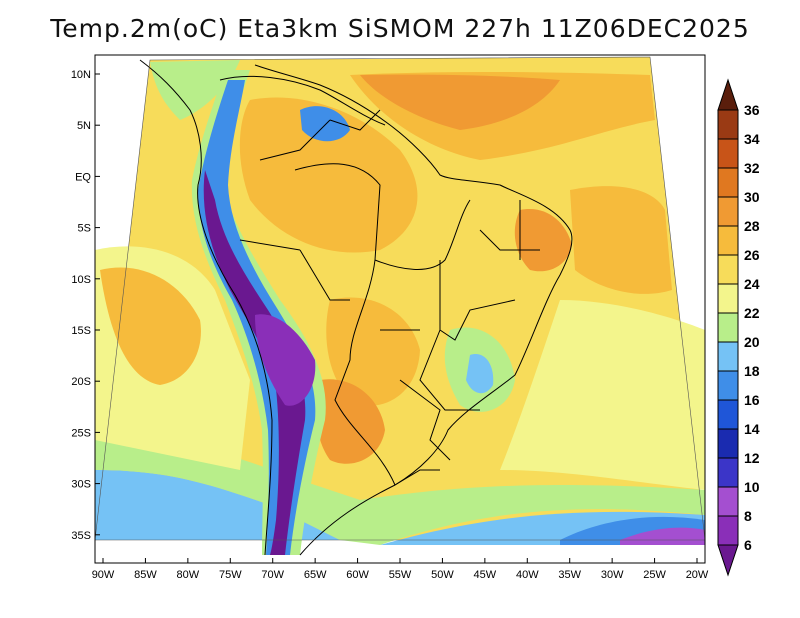 The width and height of the screenshot is (800, 618). What do you see at coordinates (81, 536) in the screenshot?
I see `lat-tick-label: 35S` at bounding box center [81, 536].